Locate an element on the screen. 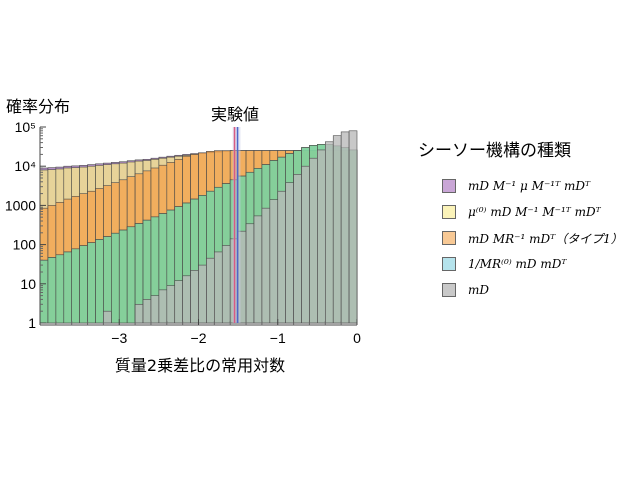 The image size is (636, 480). bar-s4-b8 is located at coordinates (107, 280).